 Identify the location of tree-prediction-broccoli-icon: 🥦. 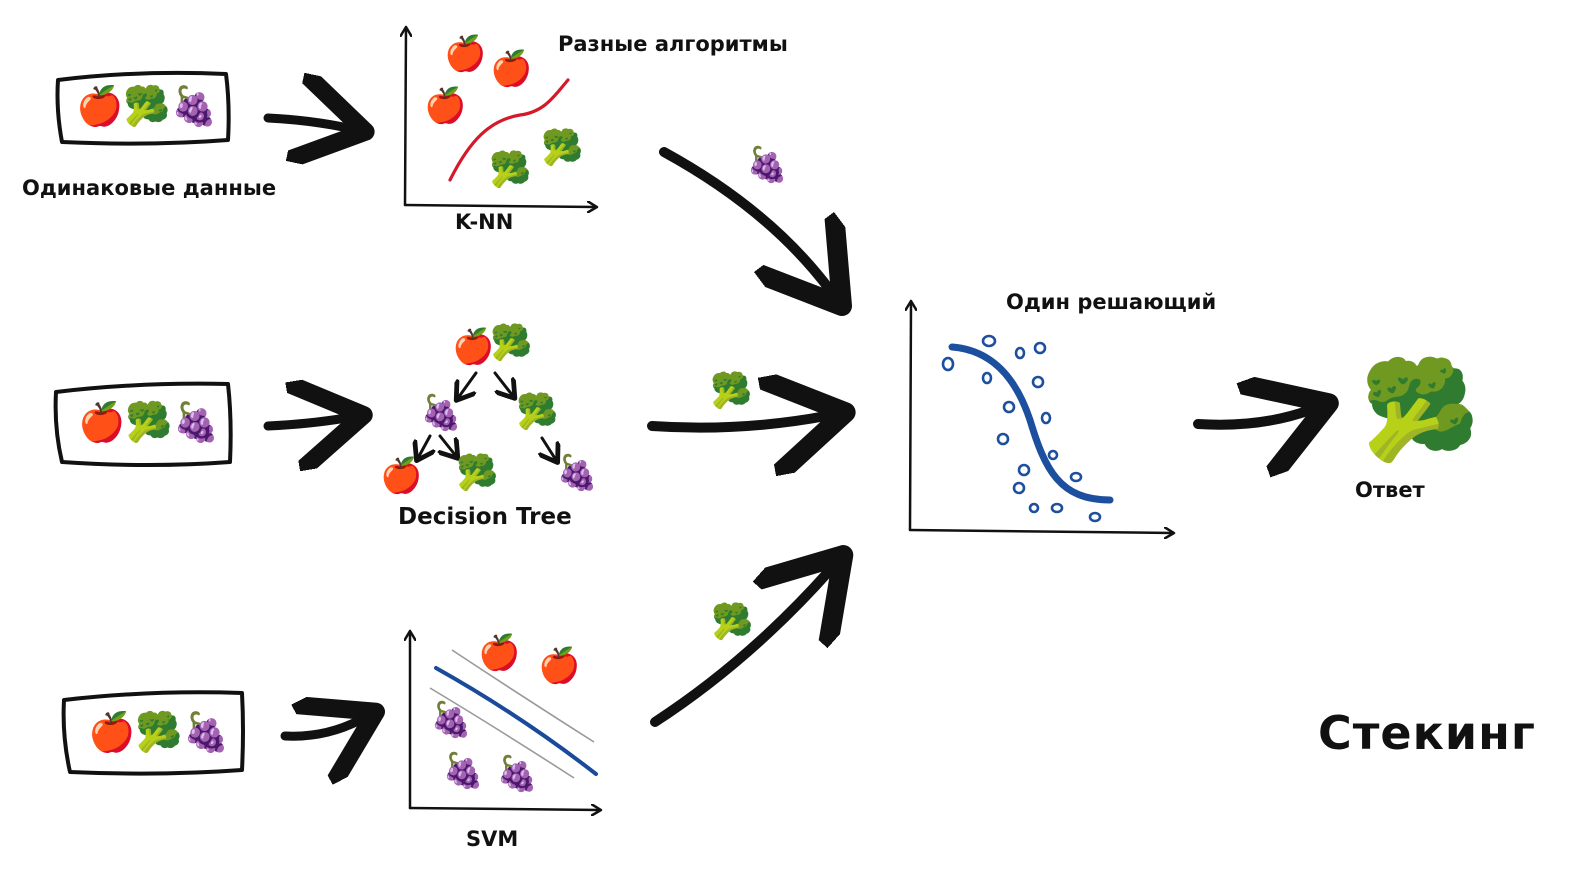
(731, 391).